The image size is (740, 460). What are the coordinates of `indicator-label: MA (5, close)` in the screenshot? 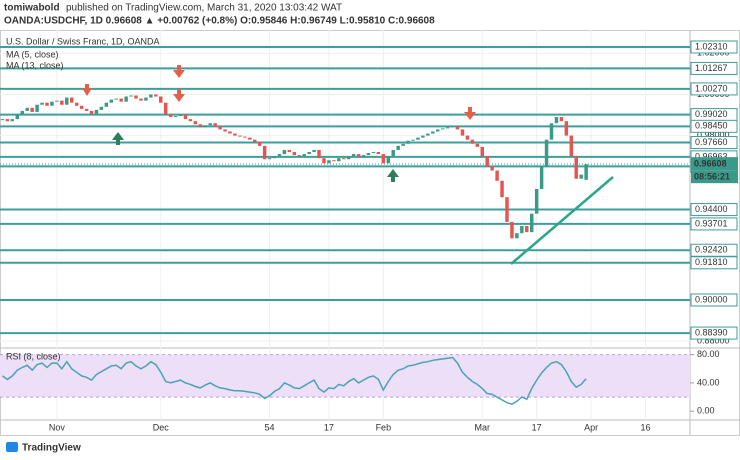 It's located at (32, 54).